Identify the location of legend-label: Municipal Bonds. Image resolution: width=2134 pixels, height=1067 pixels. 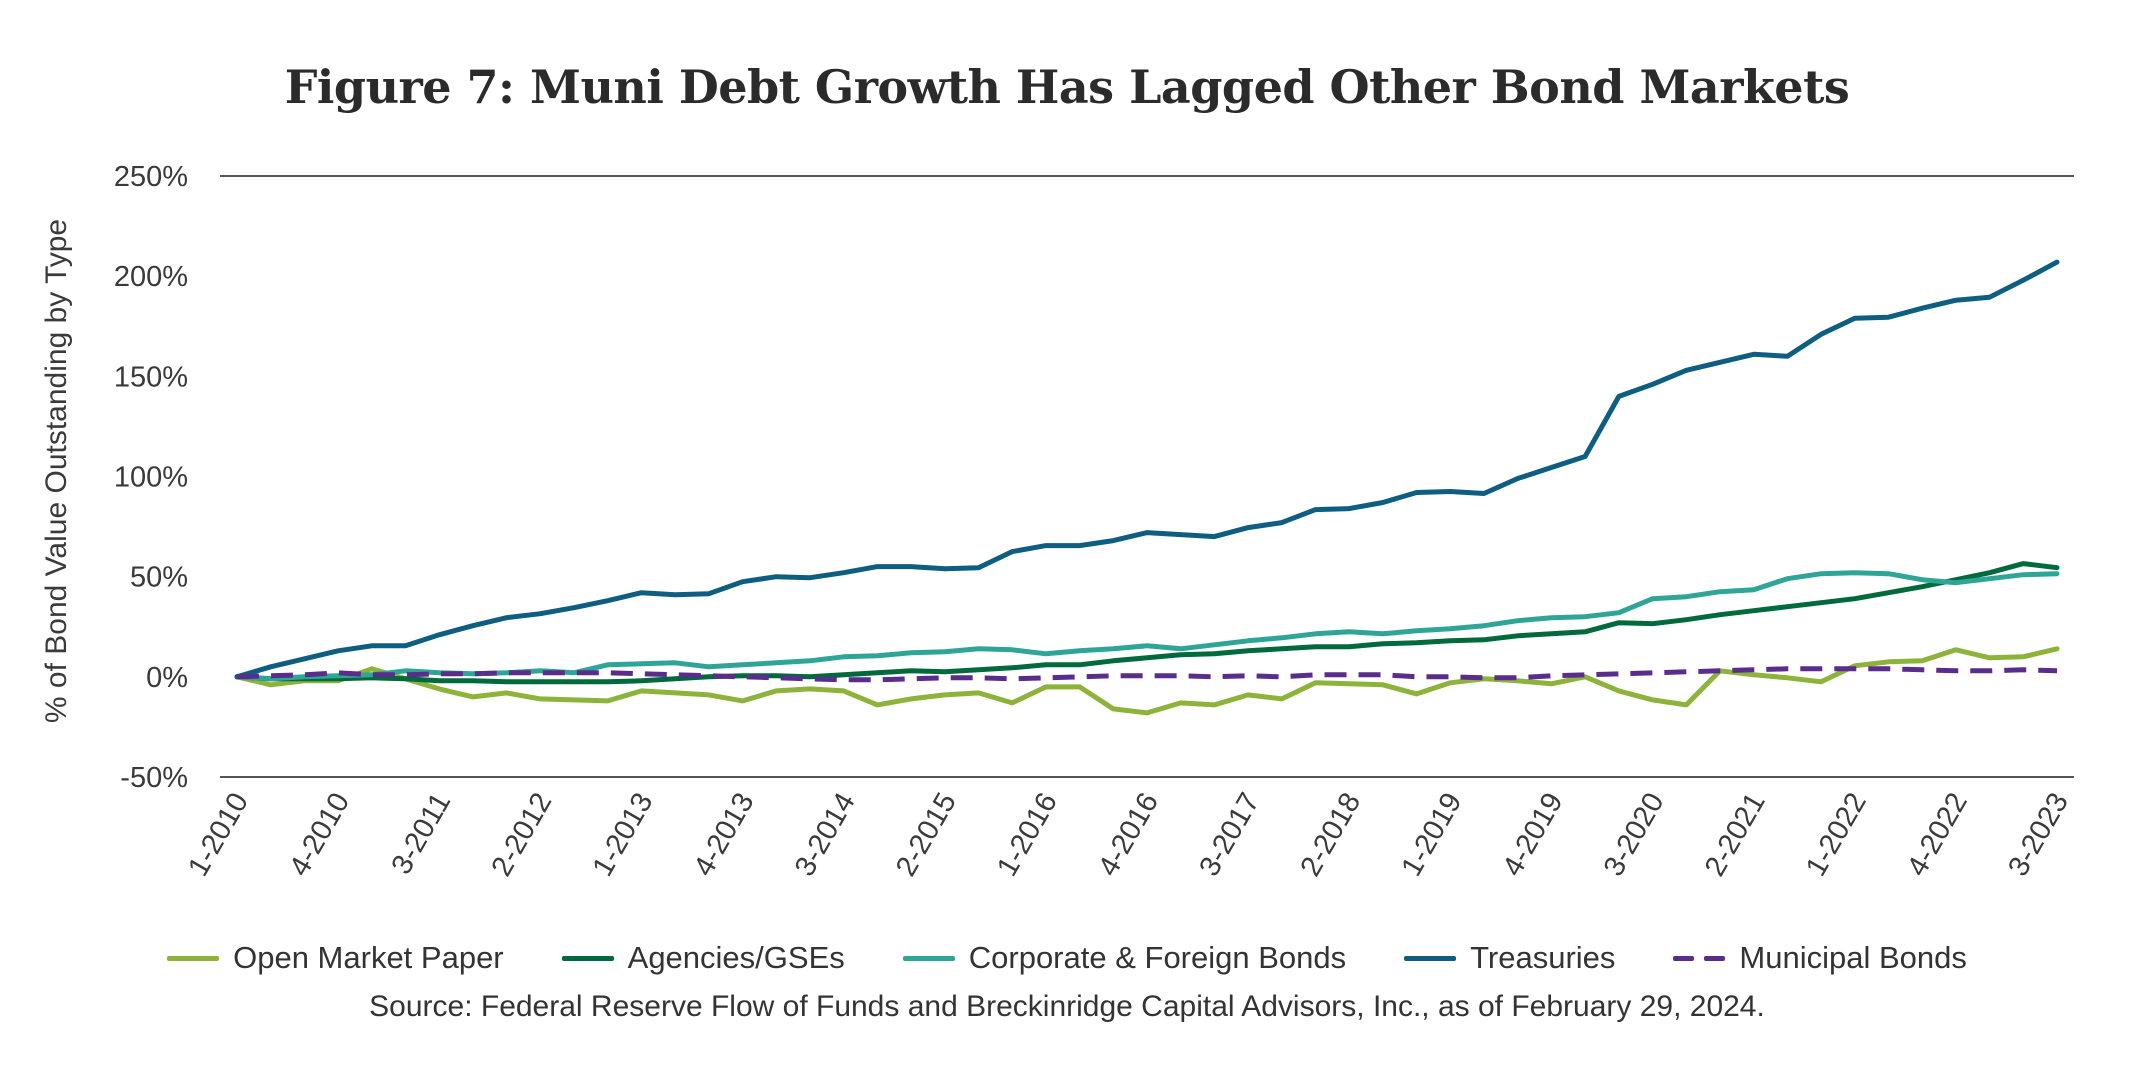
(1853, 957).